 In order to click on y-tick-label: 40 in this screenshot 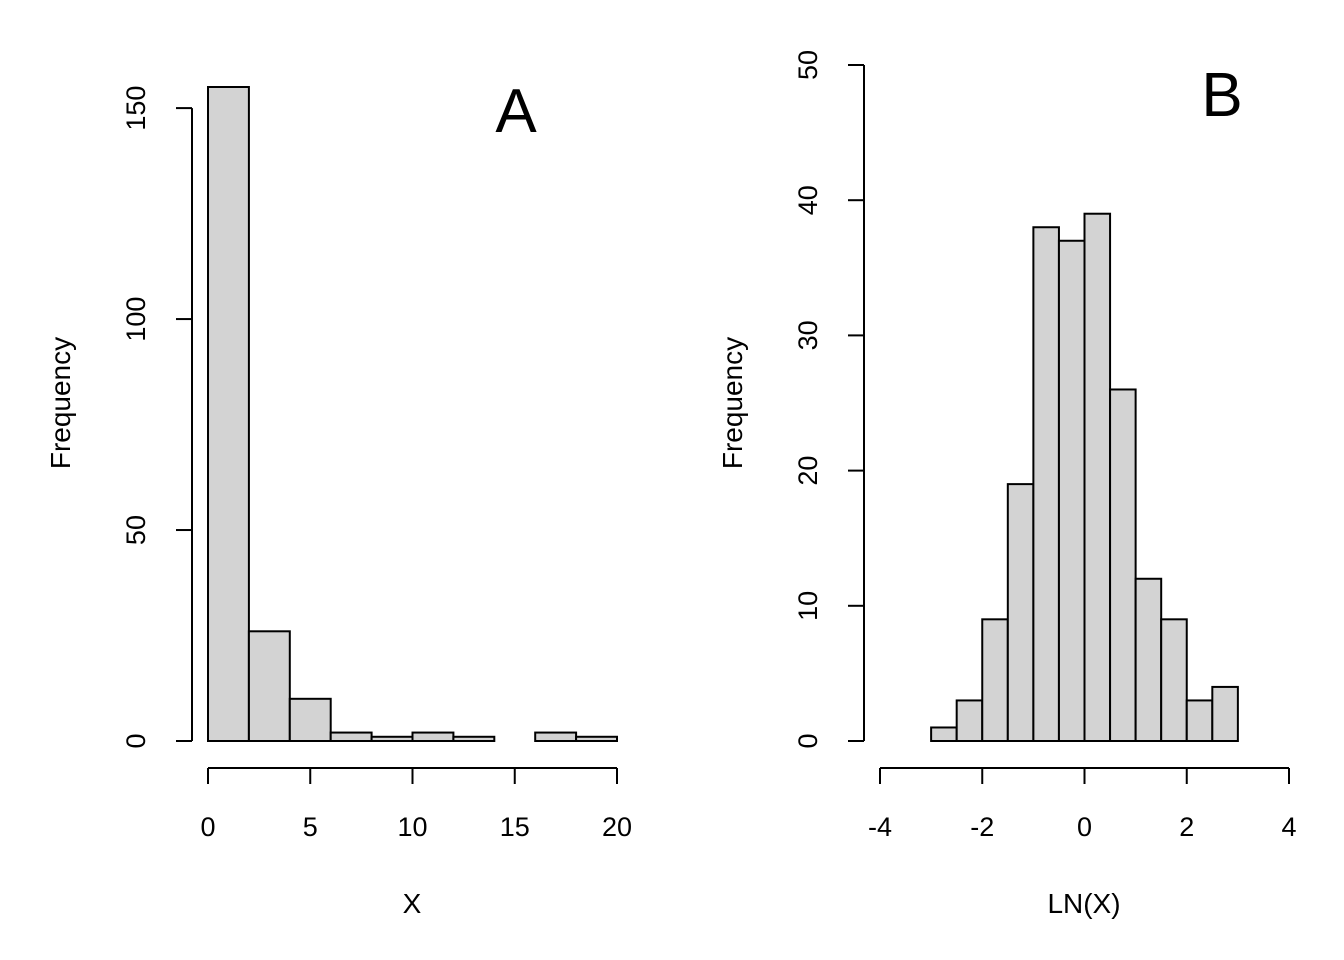, I will do `click(808, 200)`.